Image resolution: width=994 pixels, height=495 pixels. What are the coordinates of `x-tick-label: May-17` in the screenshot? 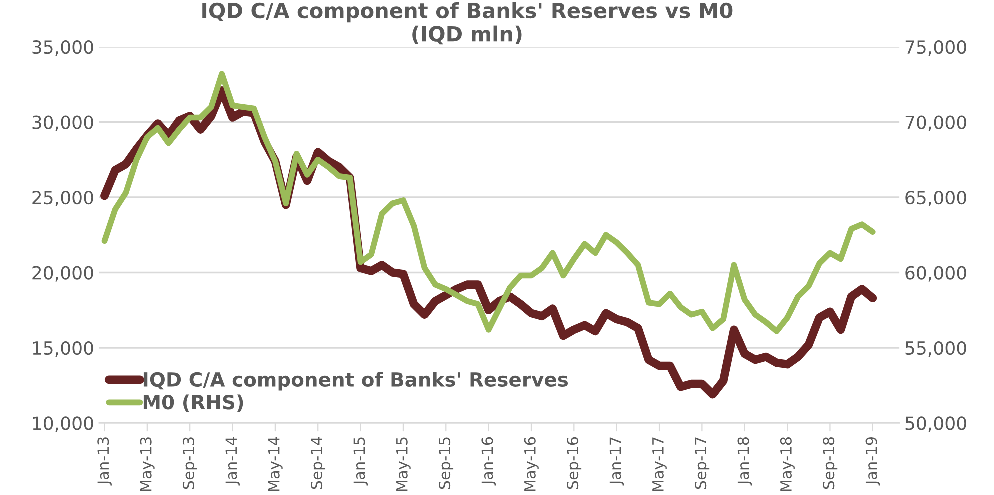 It's located at (659, 465).